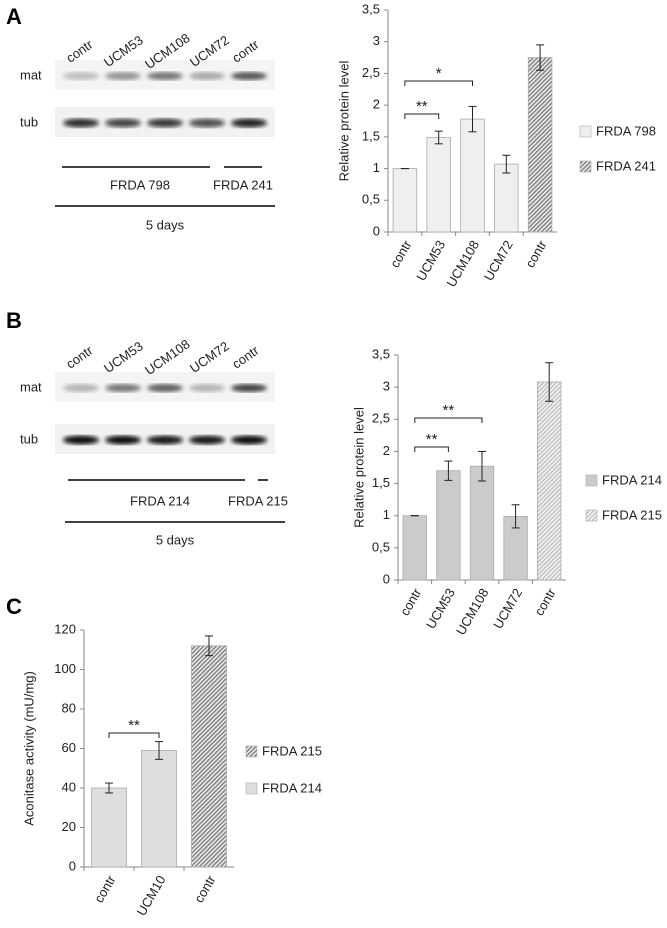  What do you see at coordinates (376, 167) in the screenshot?
I see `y-tick-label: 1` at bounding box center [376, 167].